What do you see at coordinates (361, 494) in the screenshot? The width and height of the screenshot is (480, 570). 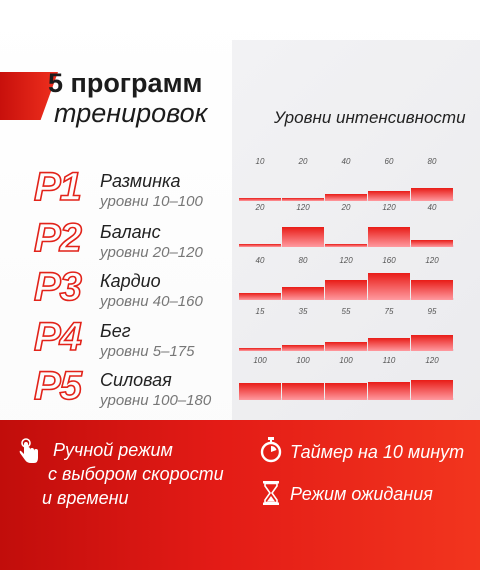 I see `standby-feature: Режим ожидания` at bounding box center [361, 494].